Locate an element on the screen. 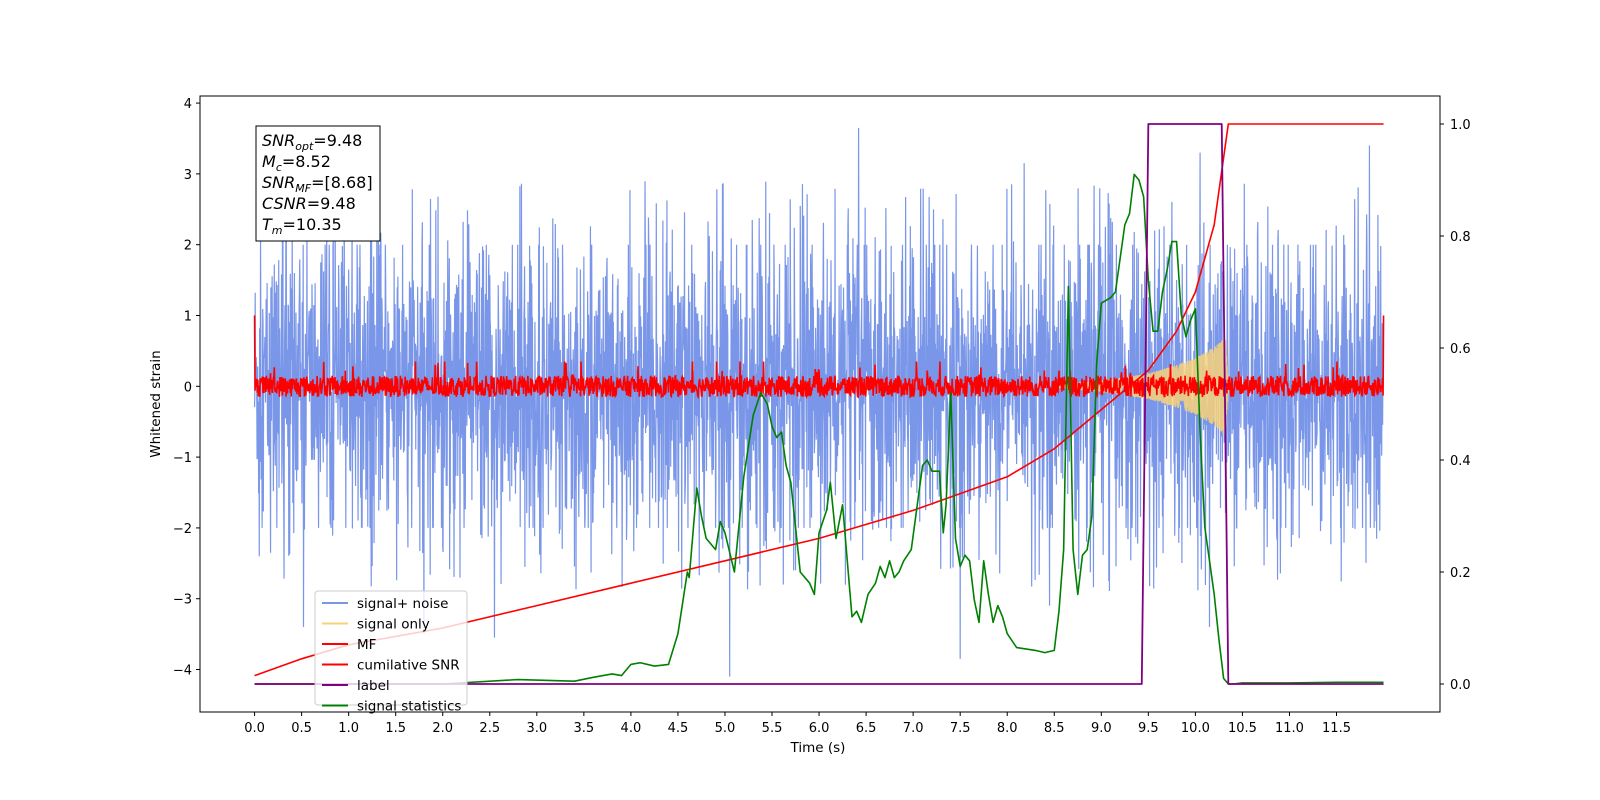 The width and height of the screenshot is (1600, 800). x-tick-label: 3.0 is located at coordinates (536, 728).